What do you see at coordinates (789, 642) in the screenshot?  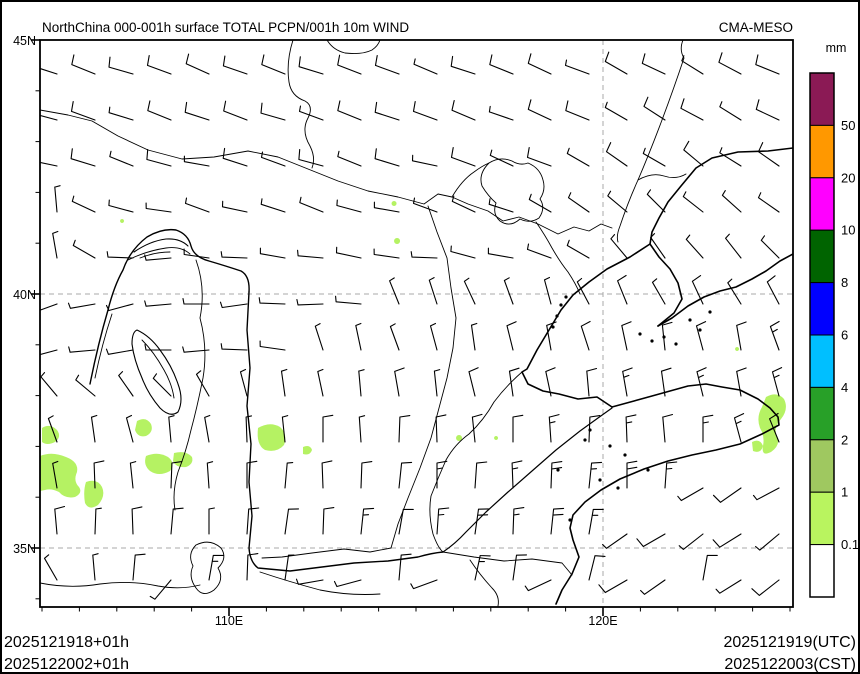 I see `valid-time-utc: 2025121919(UTC)` at bounding box center [789, 642].